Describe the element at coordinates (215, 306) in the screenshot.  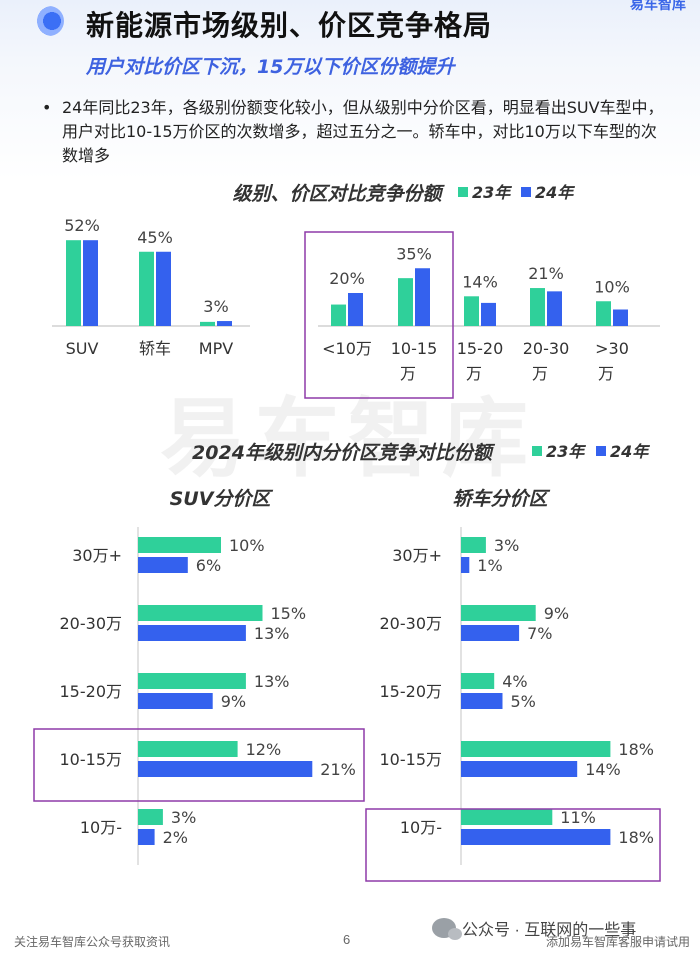
I see `data-label-2: 3%` at that location.